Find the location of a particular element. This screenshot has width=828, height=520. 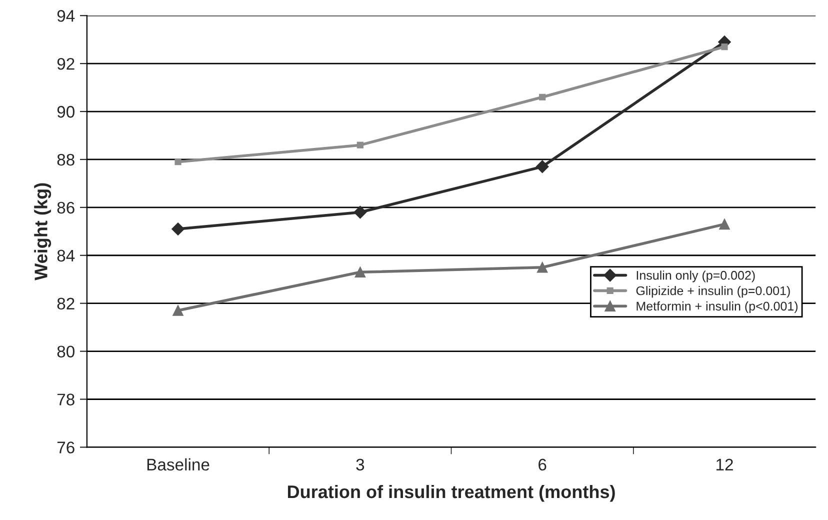

x-tick-label: 12 is located at coordinates (724, 464).